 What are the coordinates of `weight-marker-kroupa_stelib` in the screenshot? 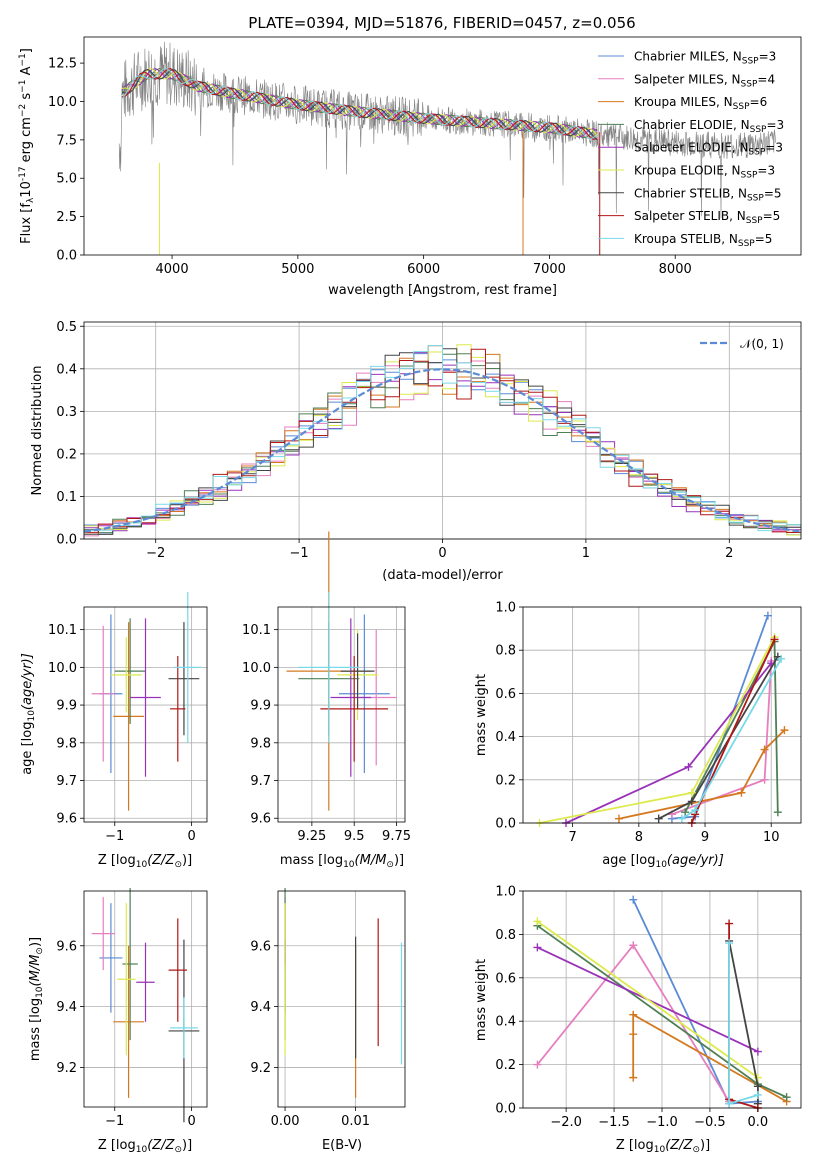 It's located at (681, 818).